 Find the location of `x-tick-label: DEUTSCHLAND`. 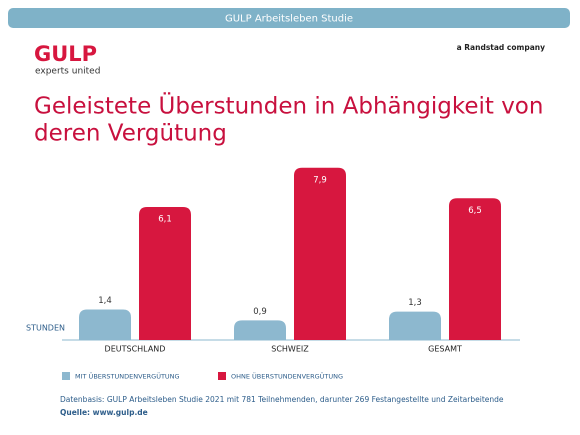

x-tick-label: DEUTSCHLAND is located at coordinates (135, 349).